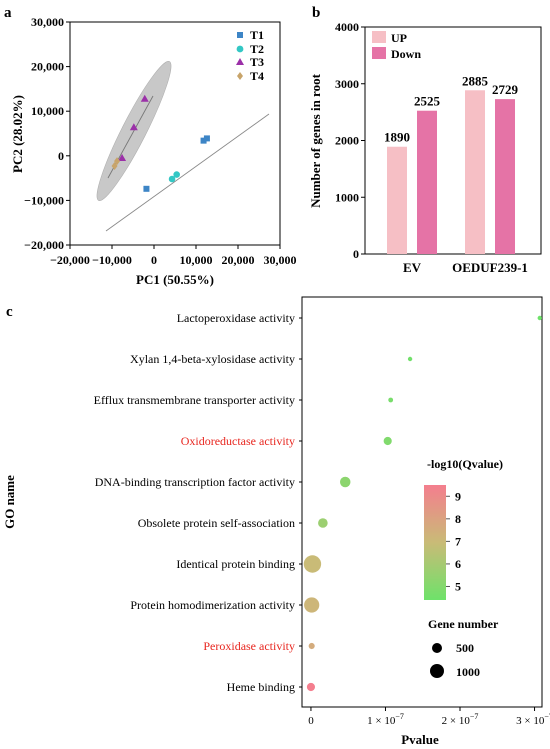  I want to click on go-bubble-identical-protein-binding, so click(312, 564).